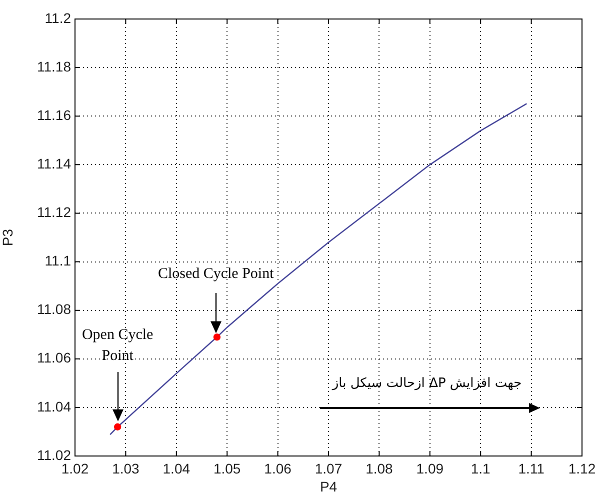 Image resolution: width=597 pixels, height=498 pixels. Describe the element at coordinates (58, 18) in the screenshot. I see `y-tick-label: 11.2` at that location.